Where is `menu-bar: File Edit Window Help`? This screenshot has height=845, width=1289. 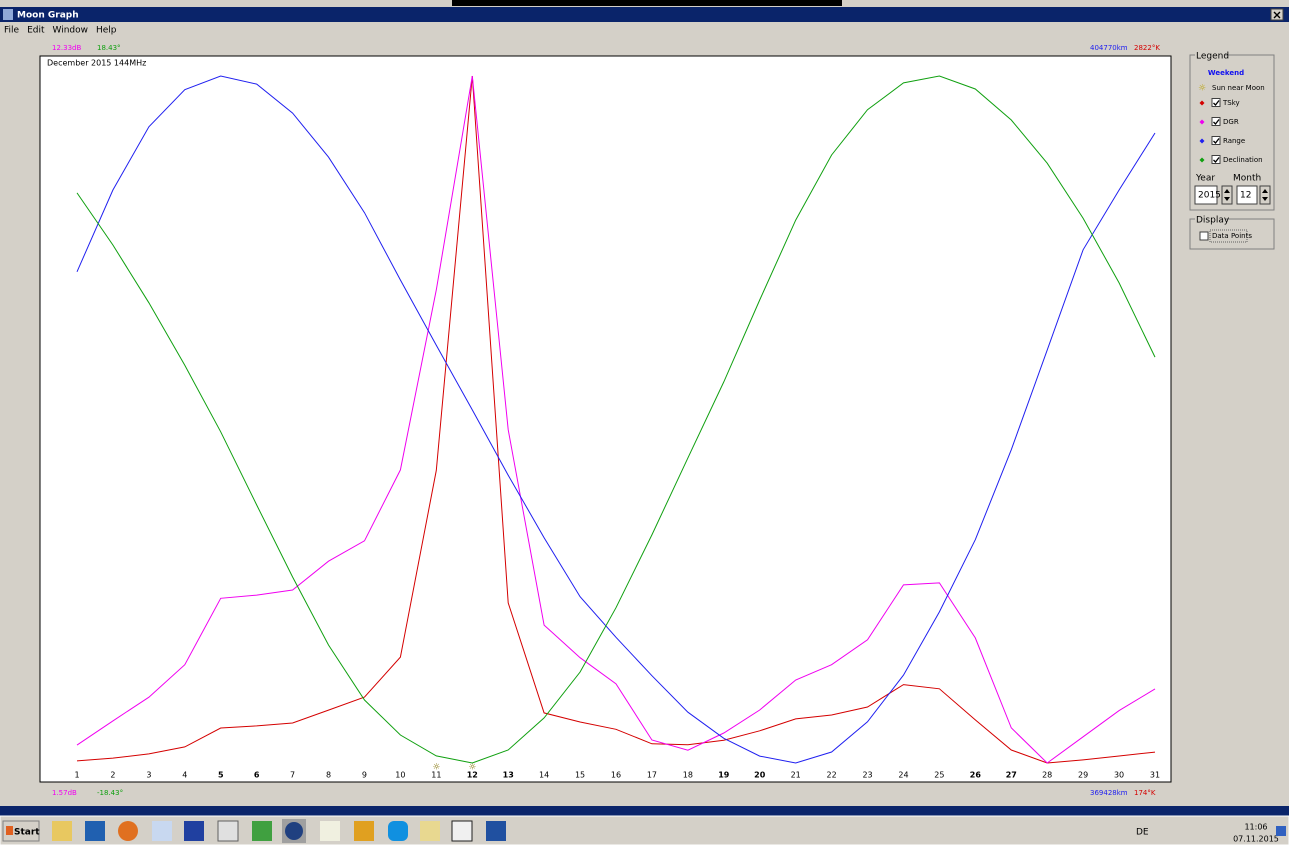
menu-bar: File Edit Window Help is located at coordinates (60, 31).